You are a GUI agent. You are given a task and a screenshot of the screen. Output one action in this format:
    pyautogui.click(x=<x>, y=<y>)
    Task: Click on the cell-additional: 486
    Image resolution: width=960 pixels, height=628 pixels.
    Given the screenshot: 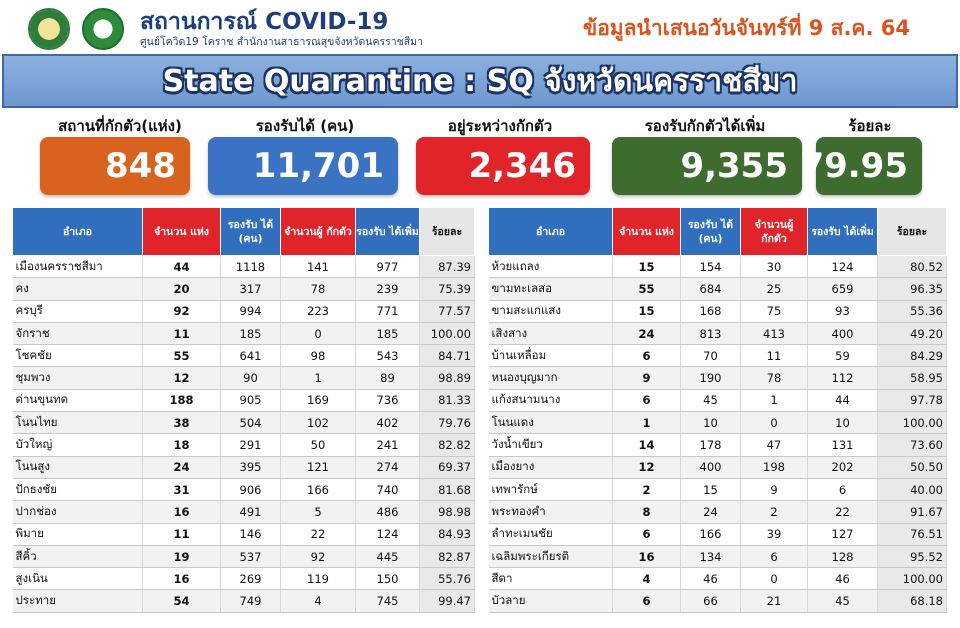 What is the action you would take?
    pyautogui.click(x=387, y=512)
    